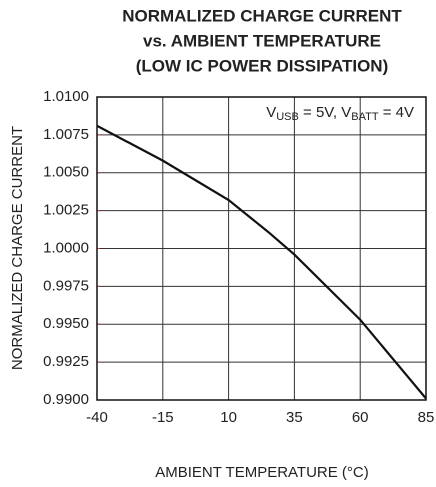  I want to click on y-tick-label: 1.0050, so click(66, 172).